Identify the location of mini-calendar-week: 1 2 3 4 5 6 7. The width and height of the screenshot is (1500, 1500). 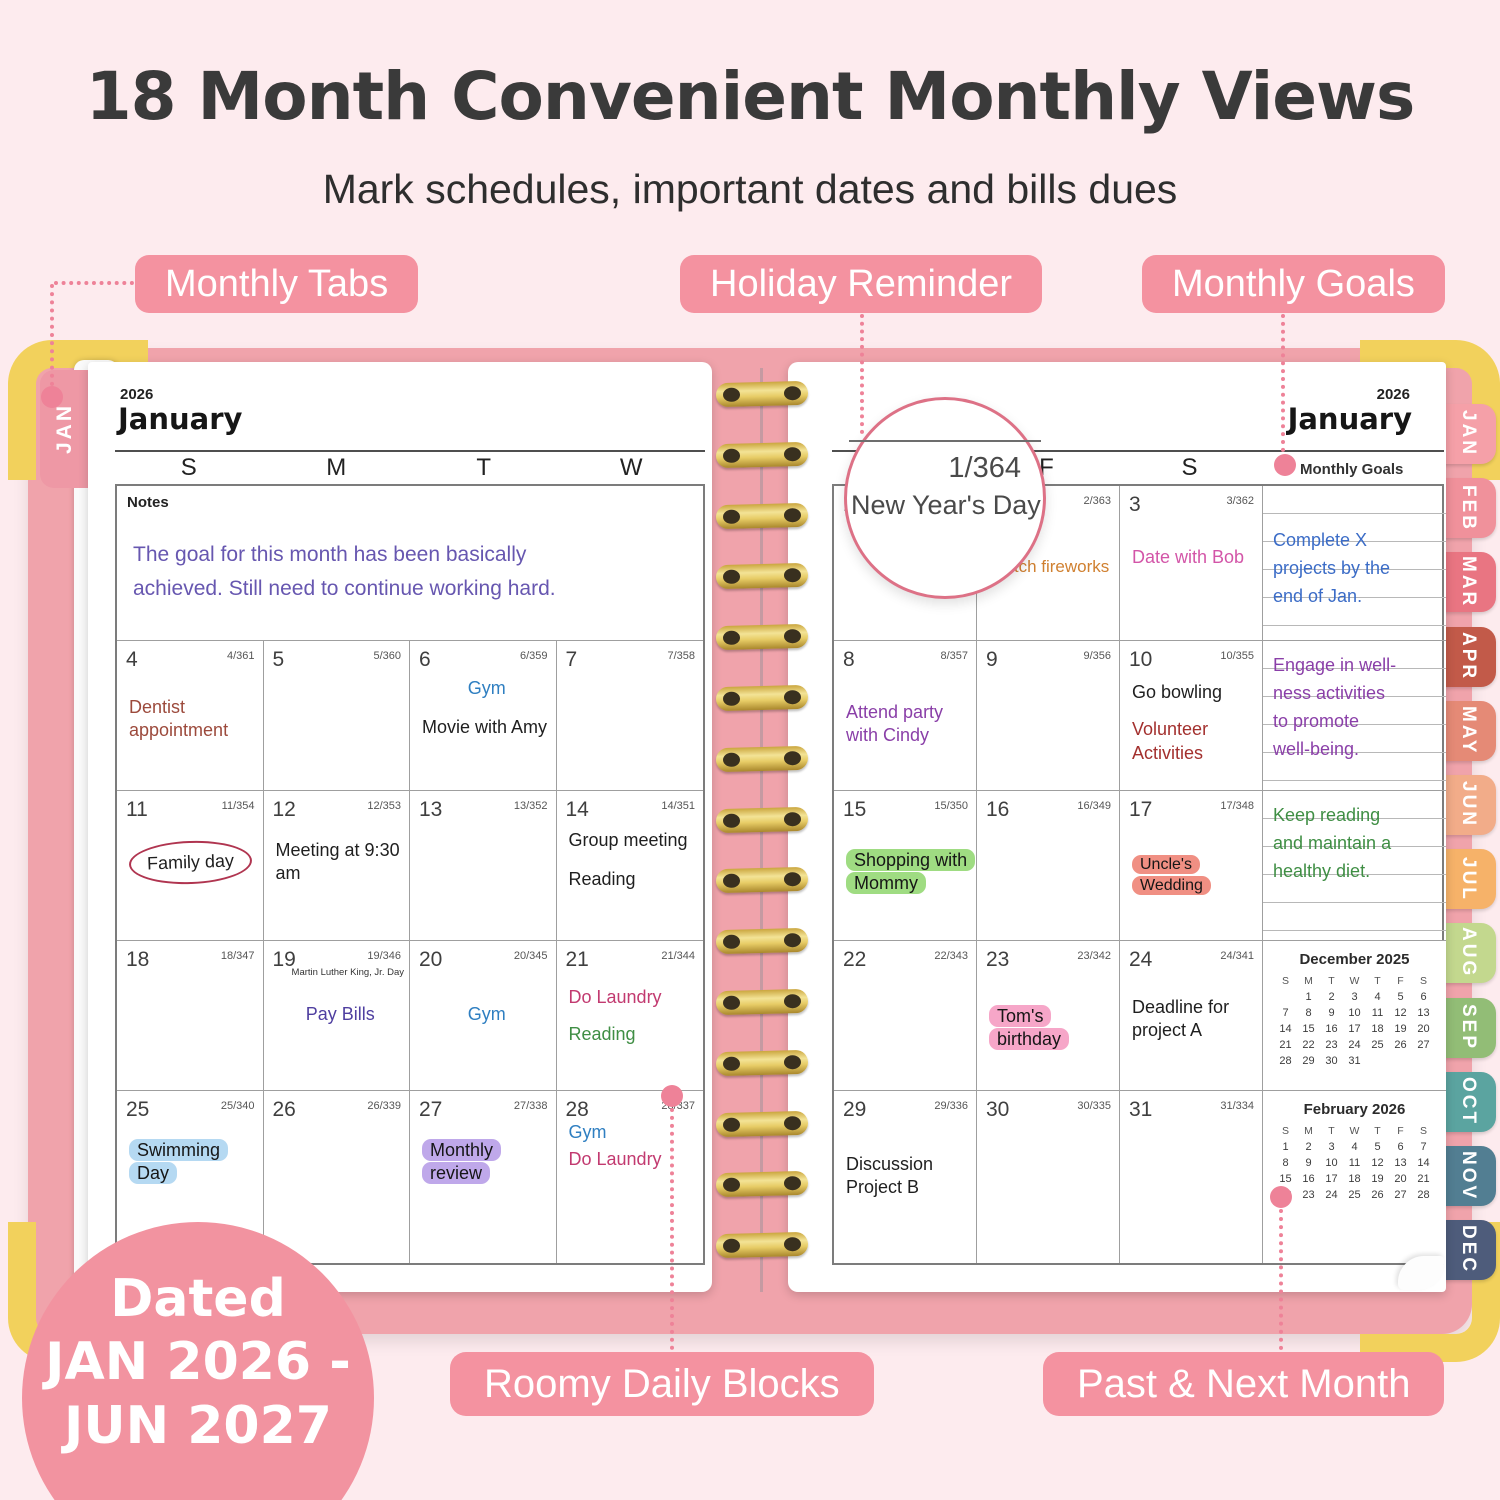
(1354, 1147).